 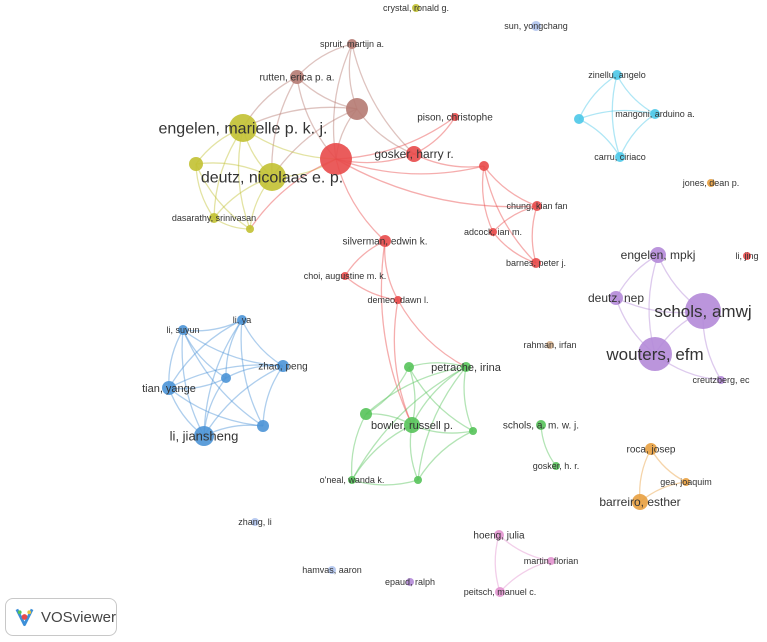 I want to click on label-tian: tian, yange, so click(x=169, y=389).